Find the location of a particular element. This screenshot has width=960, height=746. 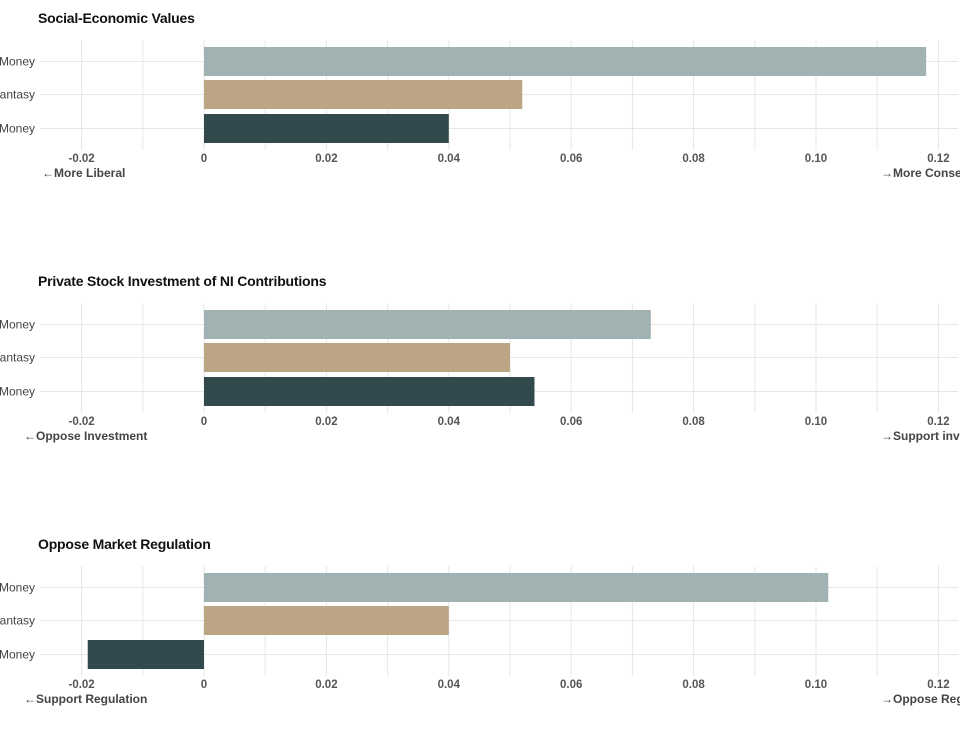

right-direction-label: →Support inve is located at coordinates (920, 436).